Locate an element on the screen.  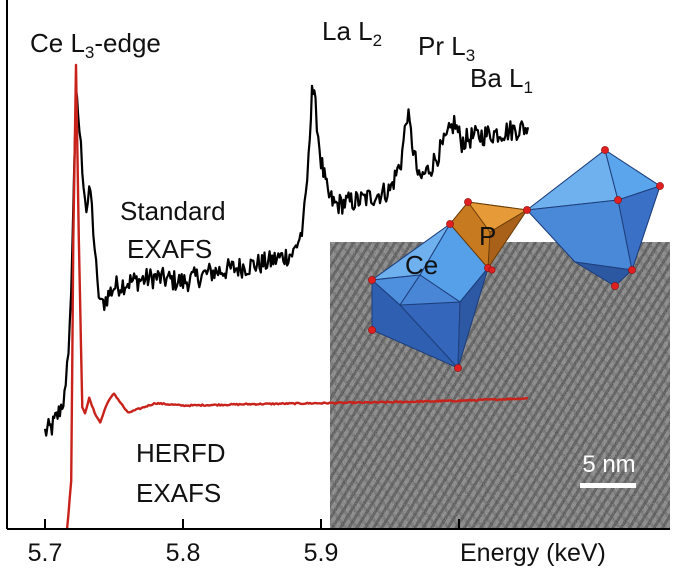
annotation-pr-l3: Pr L3 is located at coordinates (446, 48).